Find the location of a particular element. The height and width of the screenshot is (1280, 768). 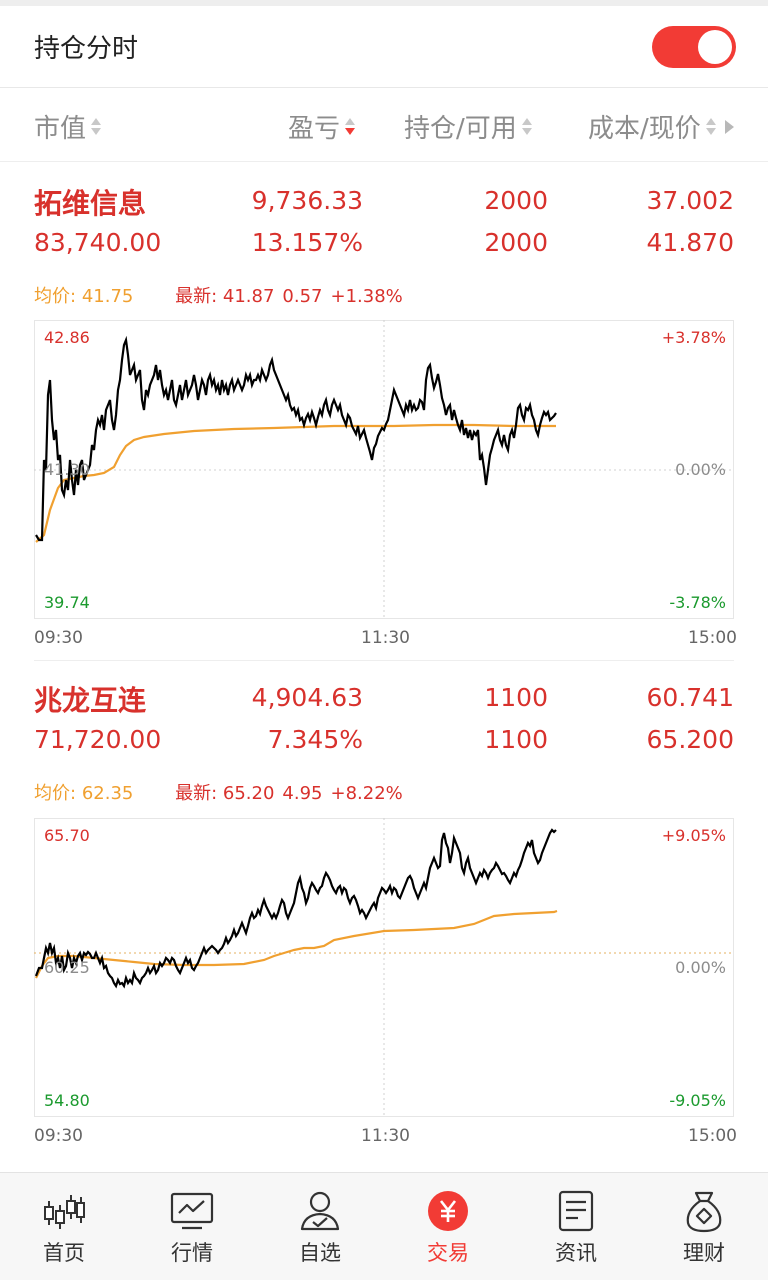

yuan-icon is located at coordinates (448, 1211).